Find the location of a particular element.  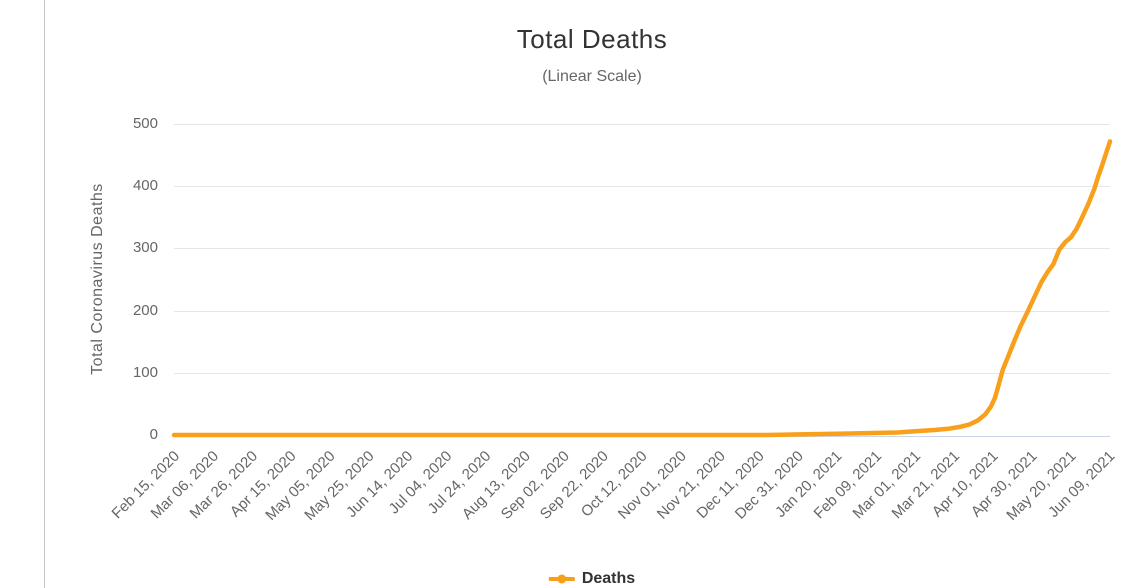

legend: Deaths is located at coordinates (592, 579).